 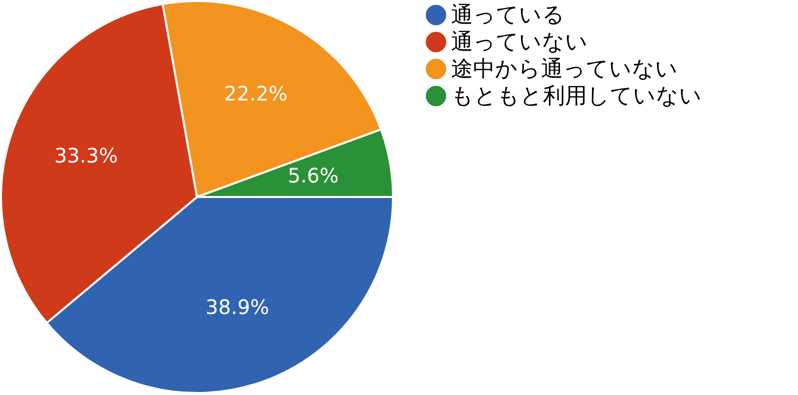 What do you see at coordinates (256, 94) in the screenshot?
I see `data-label: 22.2%` at bounding box center [256, 94].